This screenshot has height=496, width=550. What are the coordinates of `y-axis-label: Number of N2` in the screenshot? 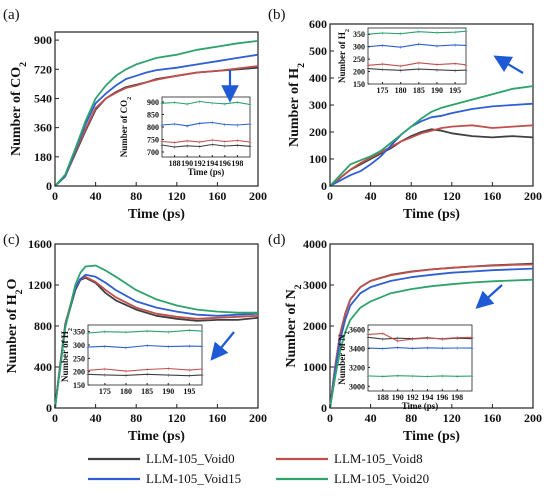 It's located at (344, 358).